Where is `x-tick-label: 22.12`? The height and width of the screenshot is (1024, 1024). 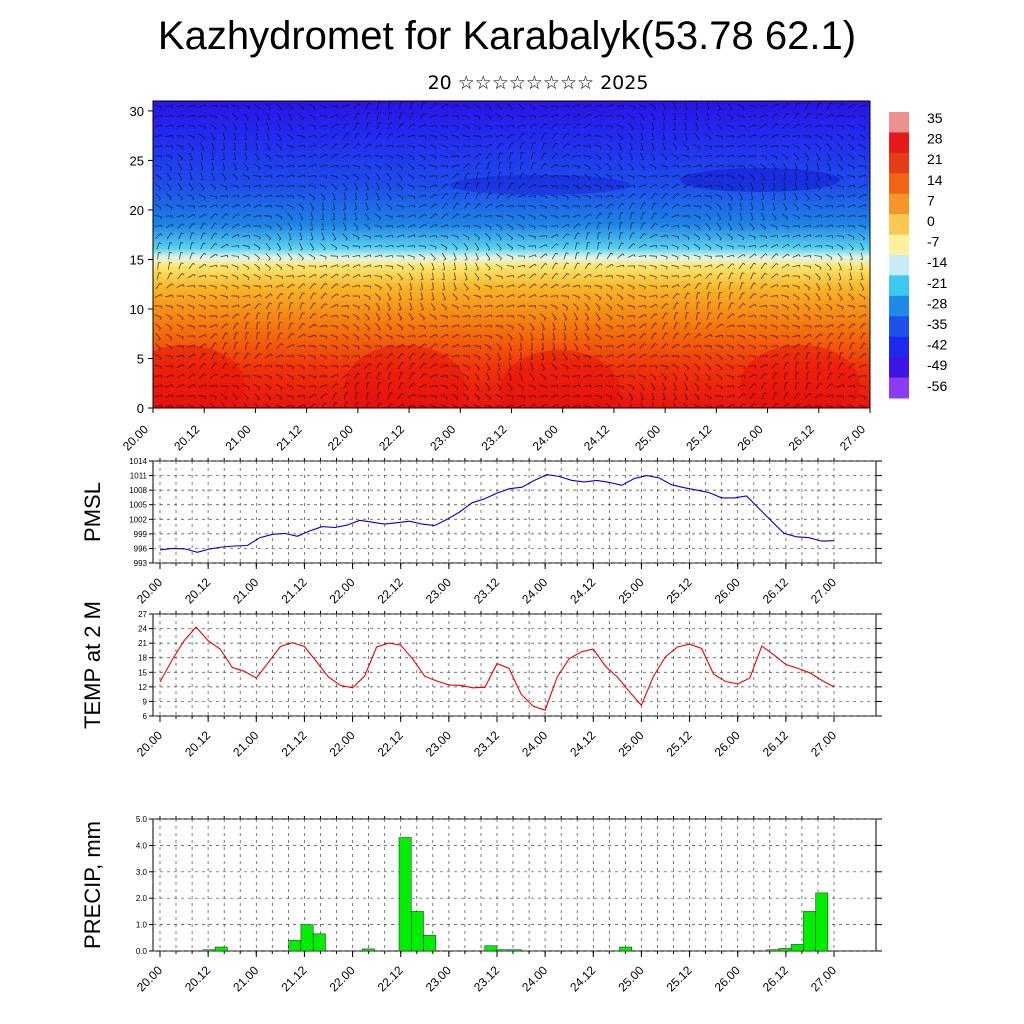
x-tick-label: 22.12 is located at coordinates (390, 590).